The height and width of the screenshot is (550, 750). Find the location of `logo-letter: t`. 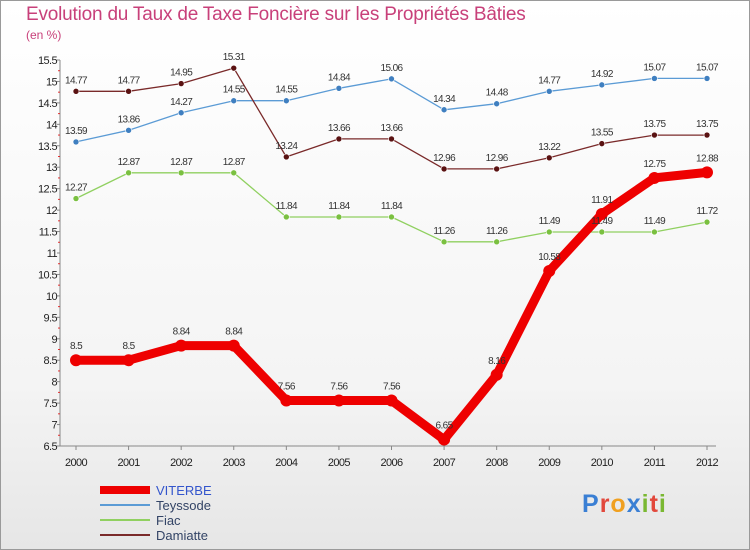

logo-letter: t is located at coordinates (654, 504).